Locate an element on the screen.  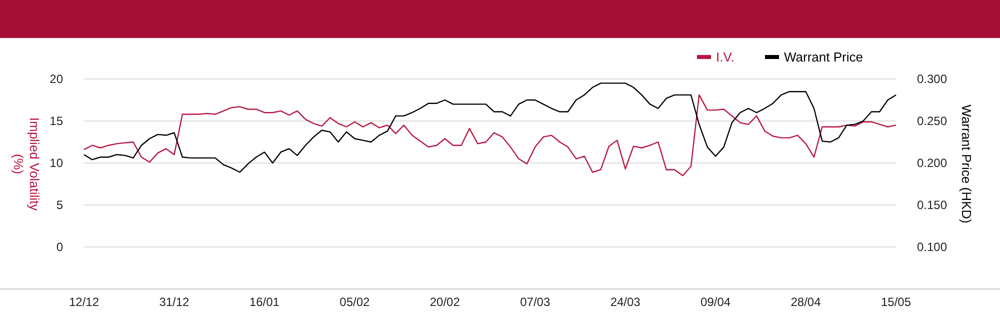
y2-tick-label: 0.300 is located at coordinates (932, 79).